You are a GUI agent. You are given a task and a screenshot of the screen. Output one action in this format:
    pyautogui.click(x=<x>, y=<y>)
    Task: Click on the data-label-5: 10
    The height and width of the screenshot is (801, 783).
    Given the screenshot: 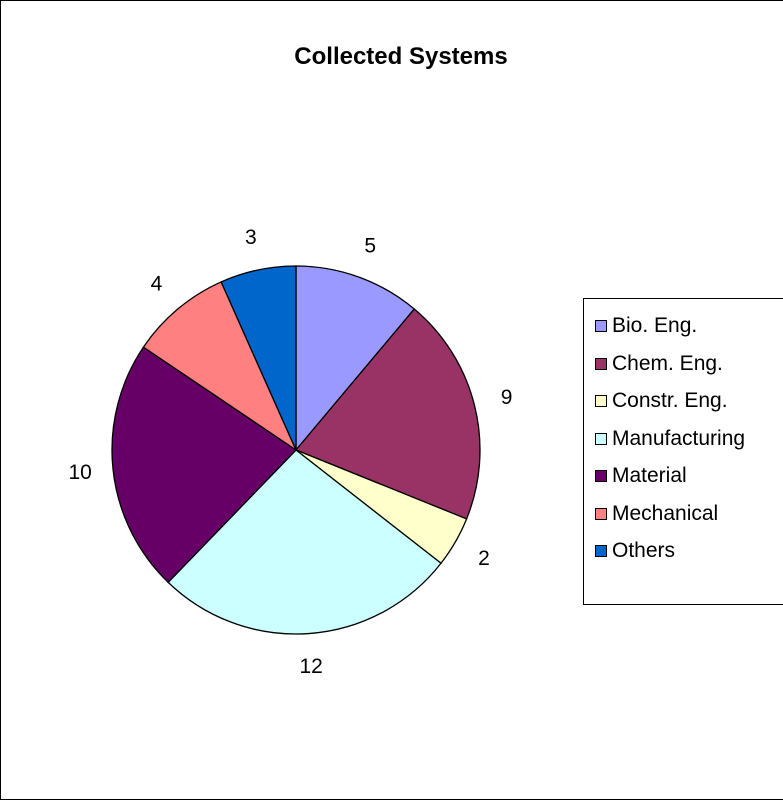 What is the action you would take?
    pyautogui.click(x=80, y=472)
    